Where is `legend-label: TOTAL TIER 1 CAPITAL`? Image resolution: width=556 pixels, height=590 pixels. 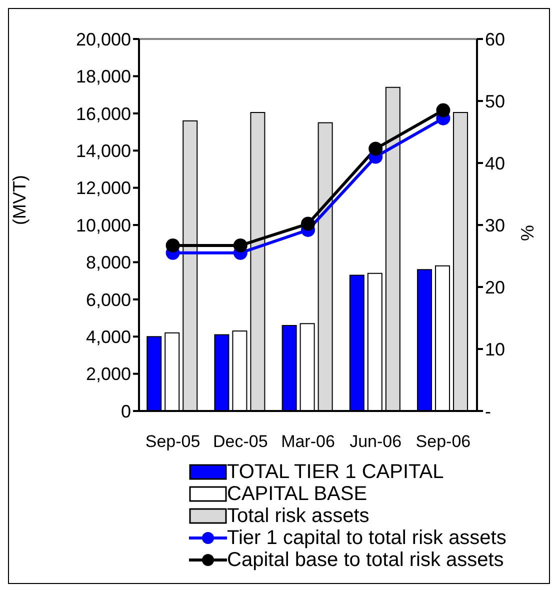
legend-label: TOTAL TIER 1 CAPITAL is located at coordinates (335, 472).